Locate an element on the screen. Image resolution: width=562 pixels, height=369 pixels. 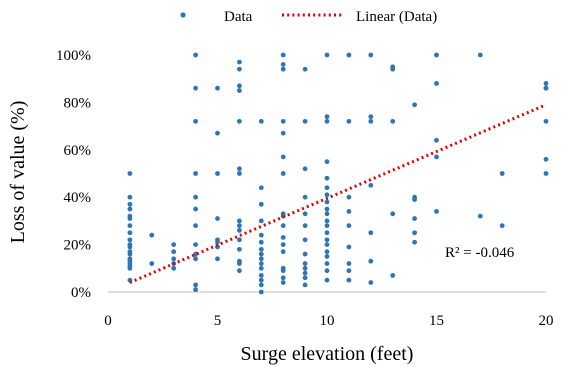
x-tick-labels: 0 5 10 15 20 is located at coordinates (328, 321).